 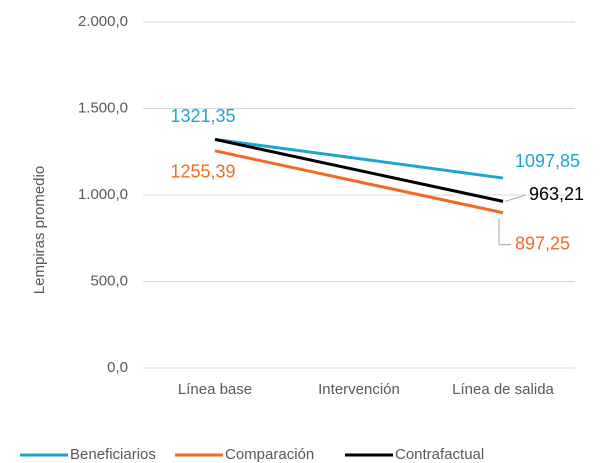 I want to click on legend-label: Contrafactual, so click(x=439, y=454).